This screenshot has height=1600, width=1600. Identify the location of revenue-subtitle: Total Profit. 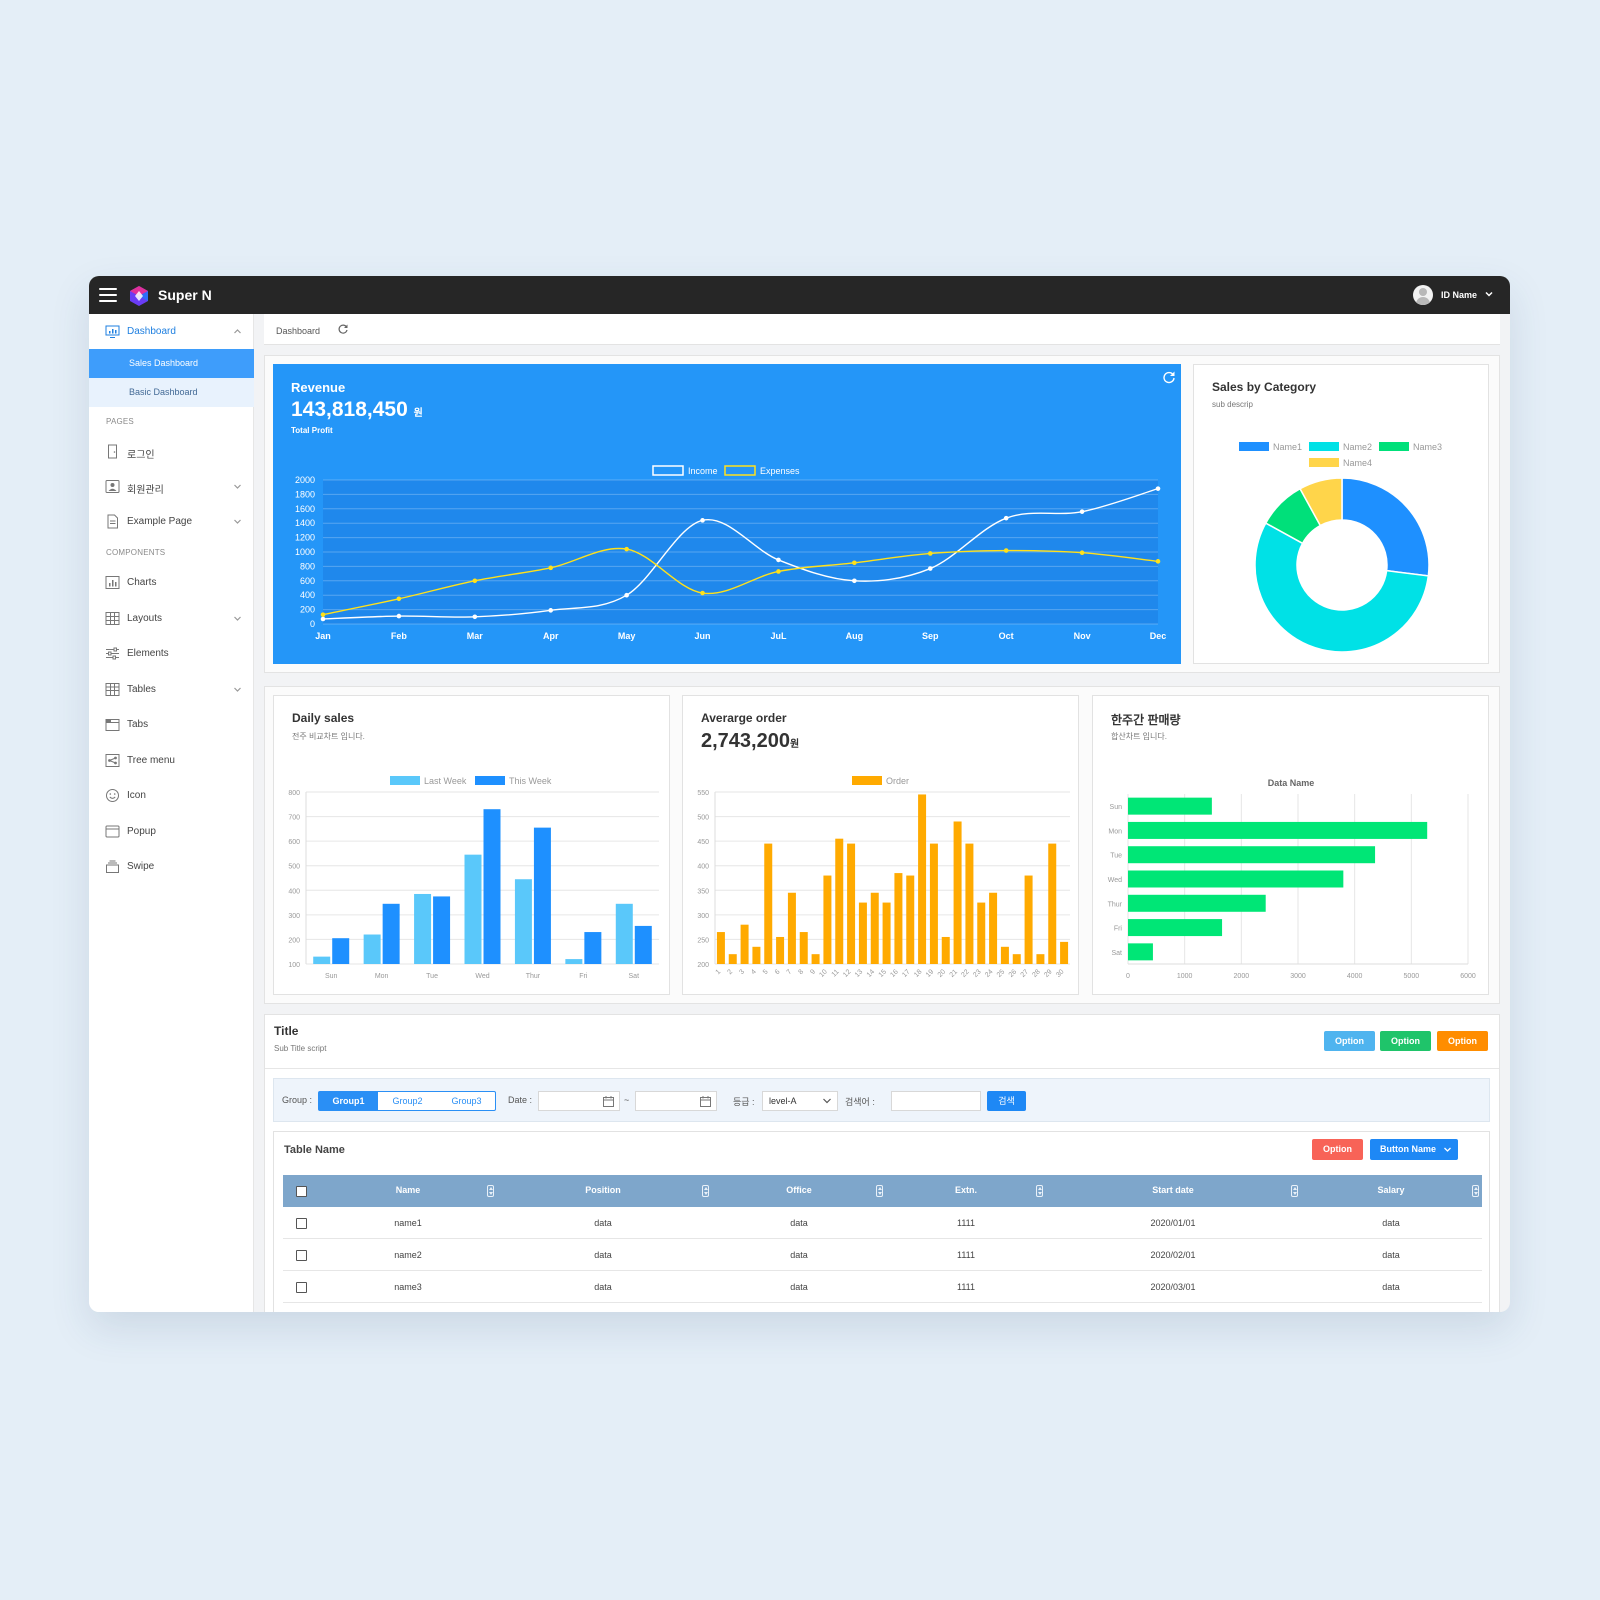
(312, 430).